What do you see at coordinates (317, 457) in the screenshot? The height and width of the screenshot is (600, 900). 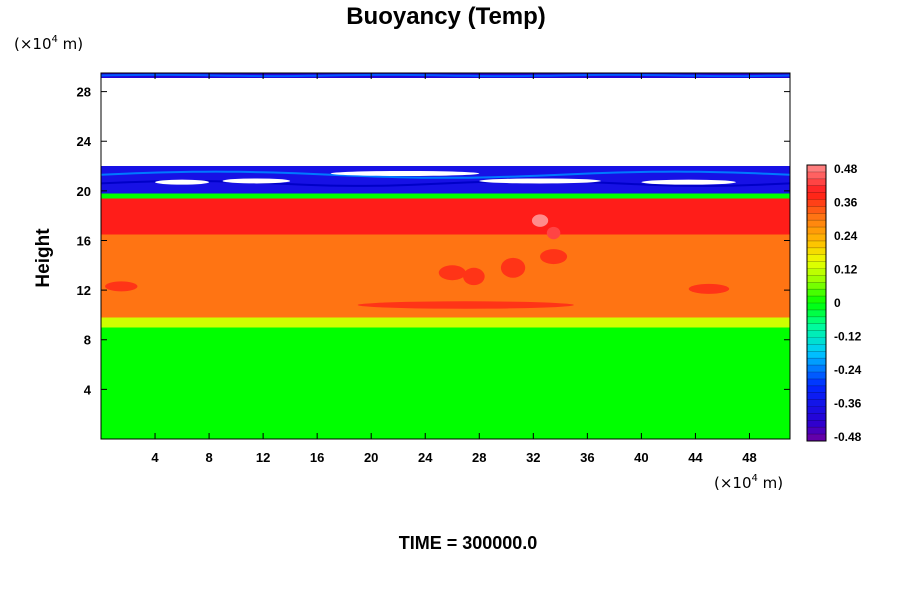 I see `x-tick-label: 16` at bounding box center [317, 457].